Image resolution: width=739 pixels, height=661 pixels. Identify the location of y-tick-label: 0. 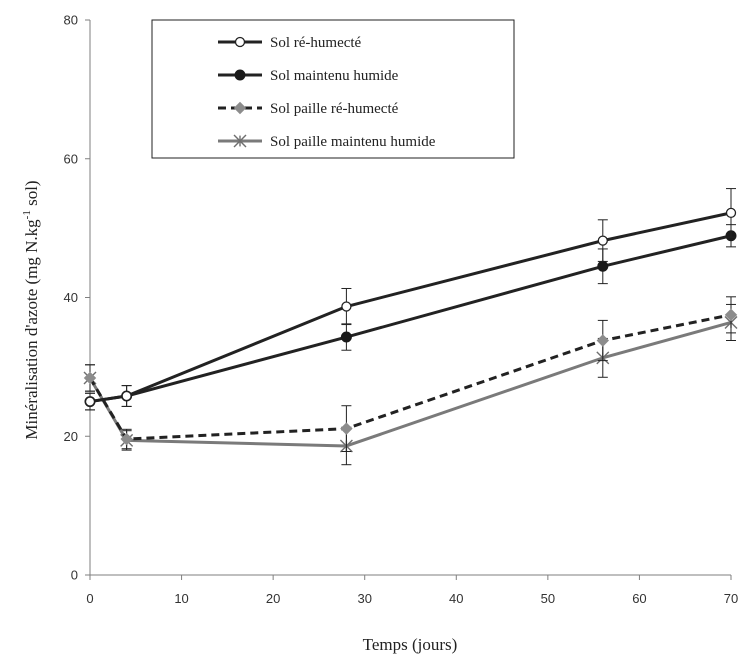
(74, 575).